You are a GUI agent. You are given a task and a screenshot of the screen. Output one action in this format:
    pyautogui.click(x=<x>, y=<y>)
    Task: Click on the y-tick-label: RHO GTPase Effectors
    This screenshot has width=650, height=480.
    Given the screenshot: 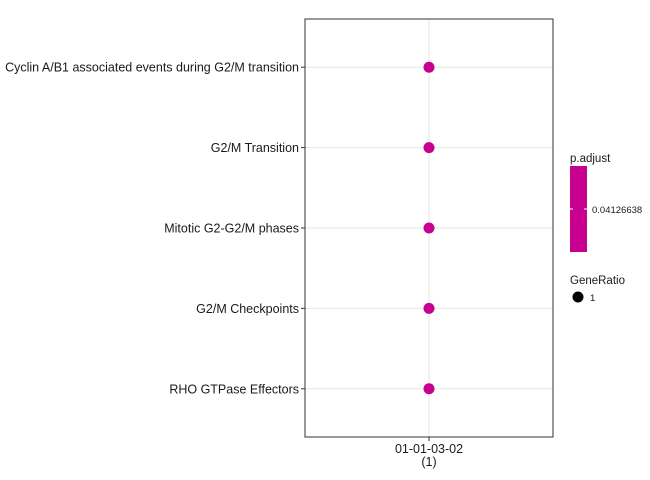 What is the action you would take?
    pyautogui.click(x=234, y=389)
    